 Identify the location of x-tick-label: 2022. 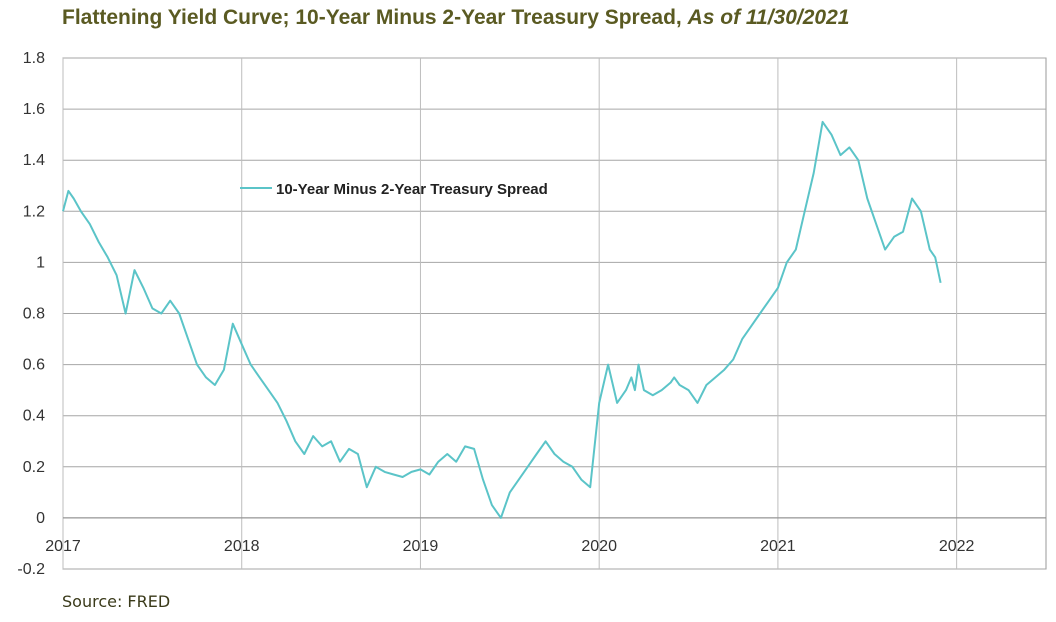
(957, 546).